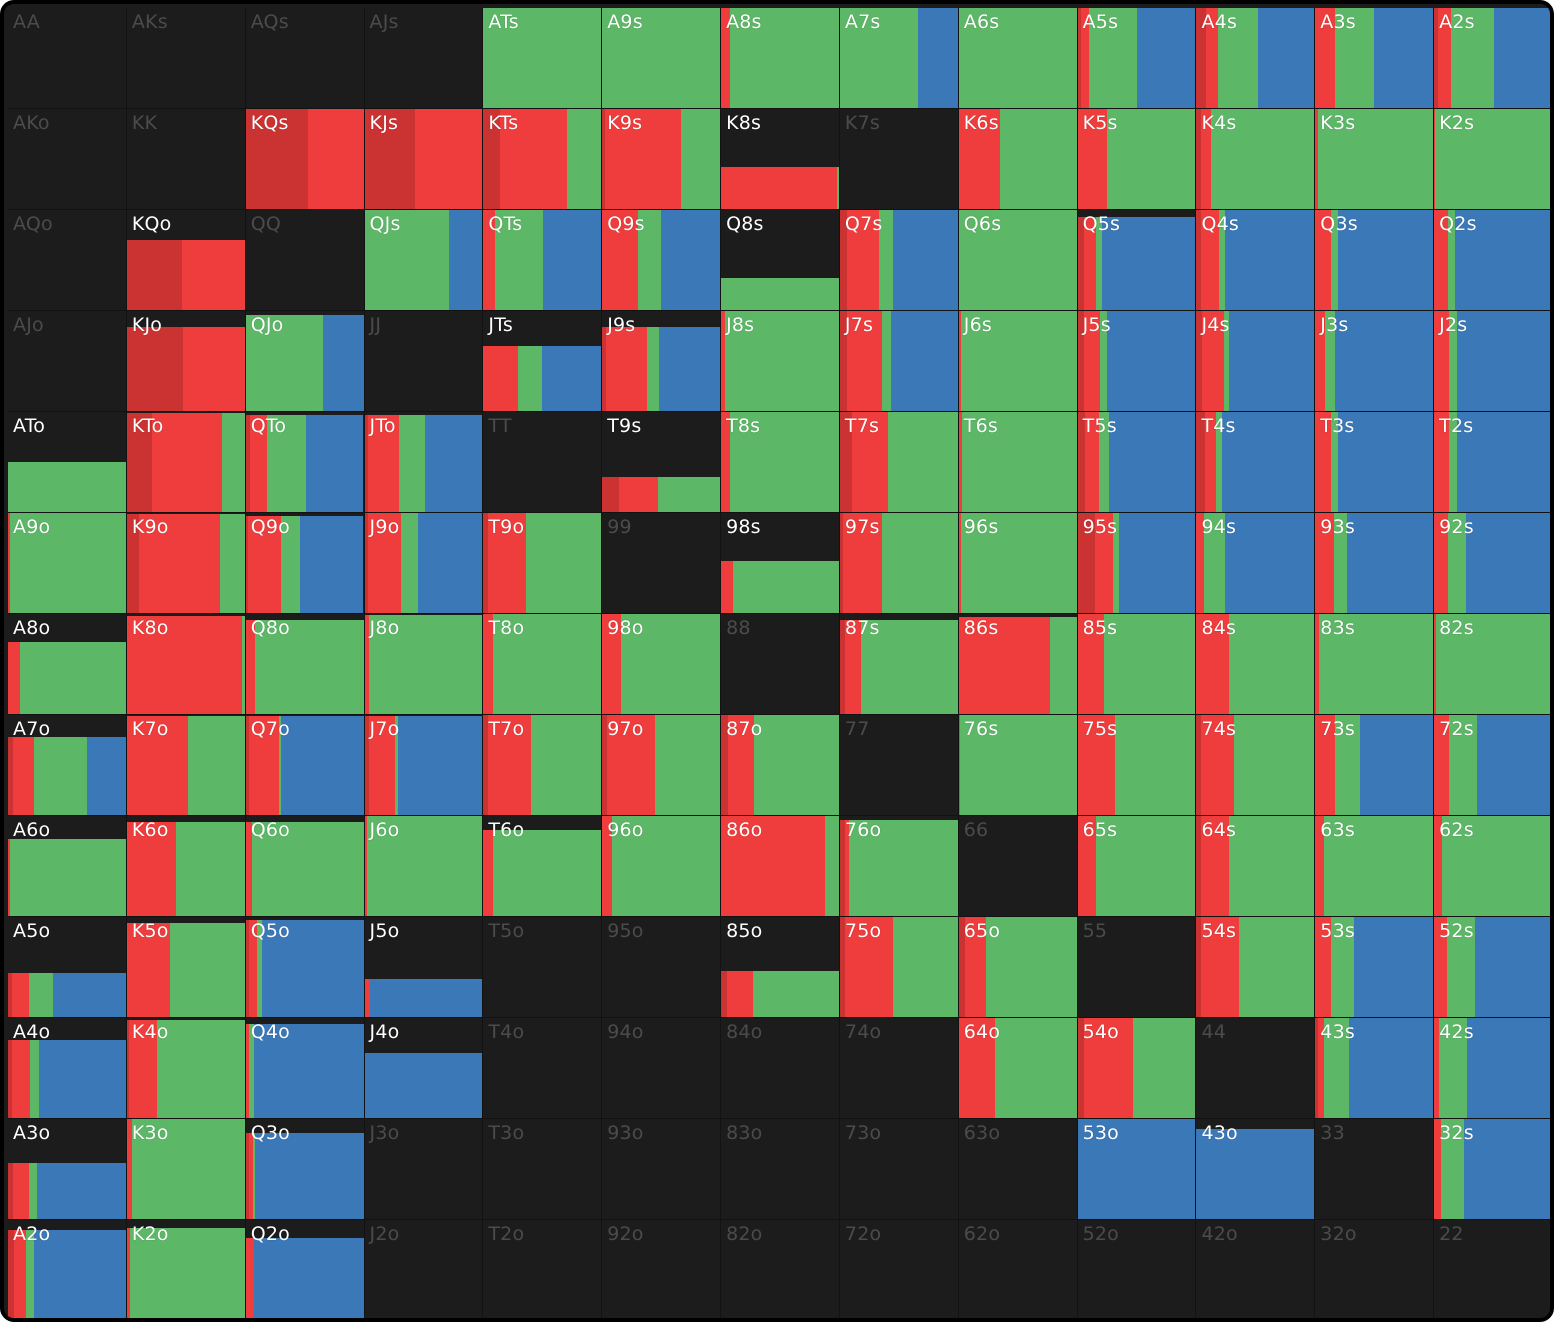 The image size is (1554, 1322). What do you see at coordinates (305, 58) in the screenshot?
I see `hand-cell: AQs` at bounding box center [305, 58].